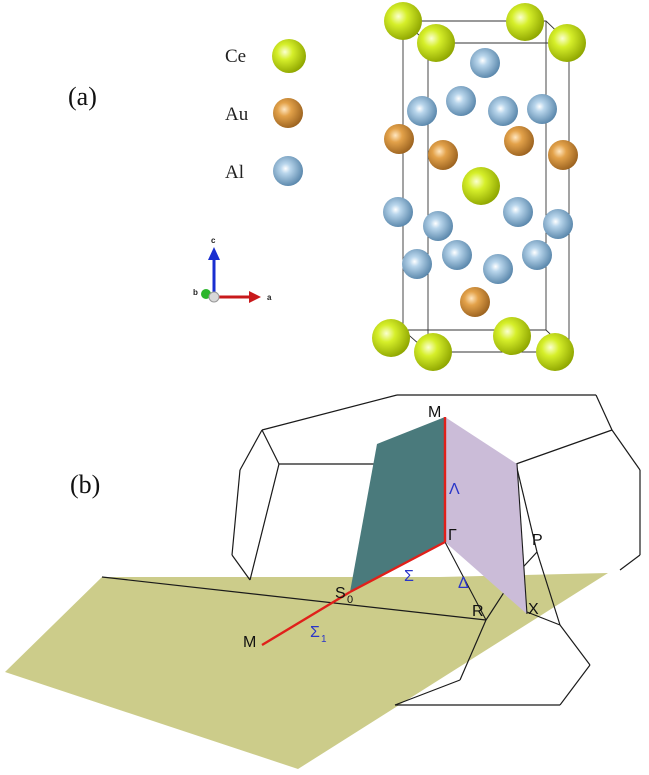  I want to click on point-label-m-bottom: M, so click(249, 642).